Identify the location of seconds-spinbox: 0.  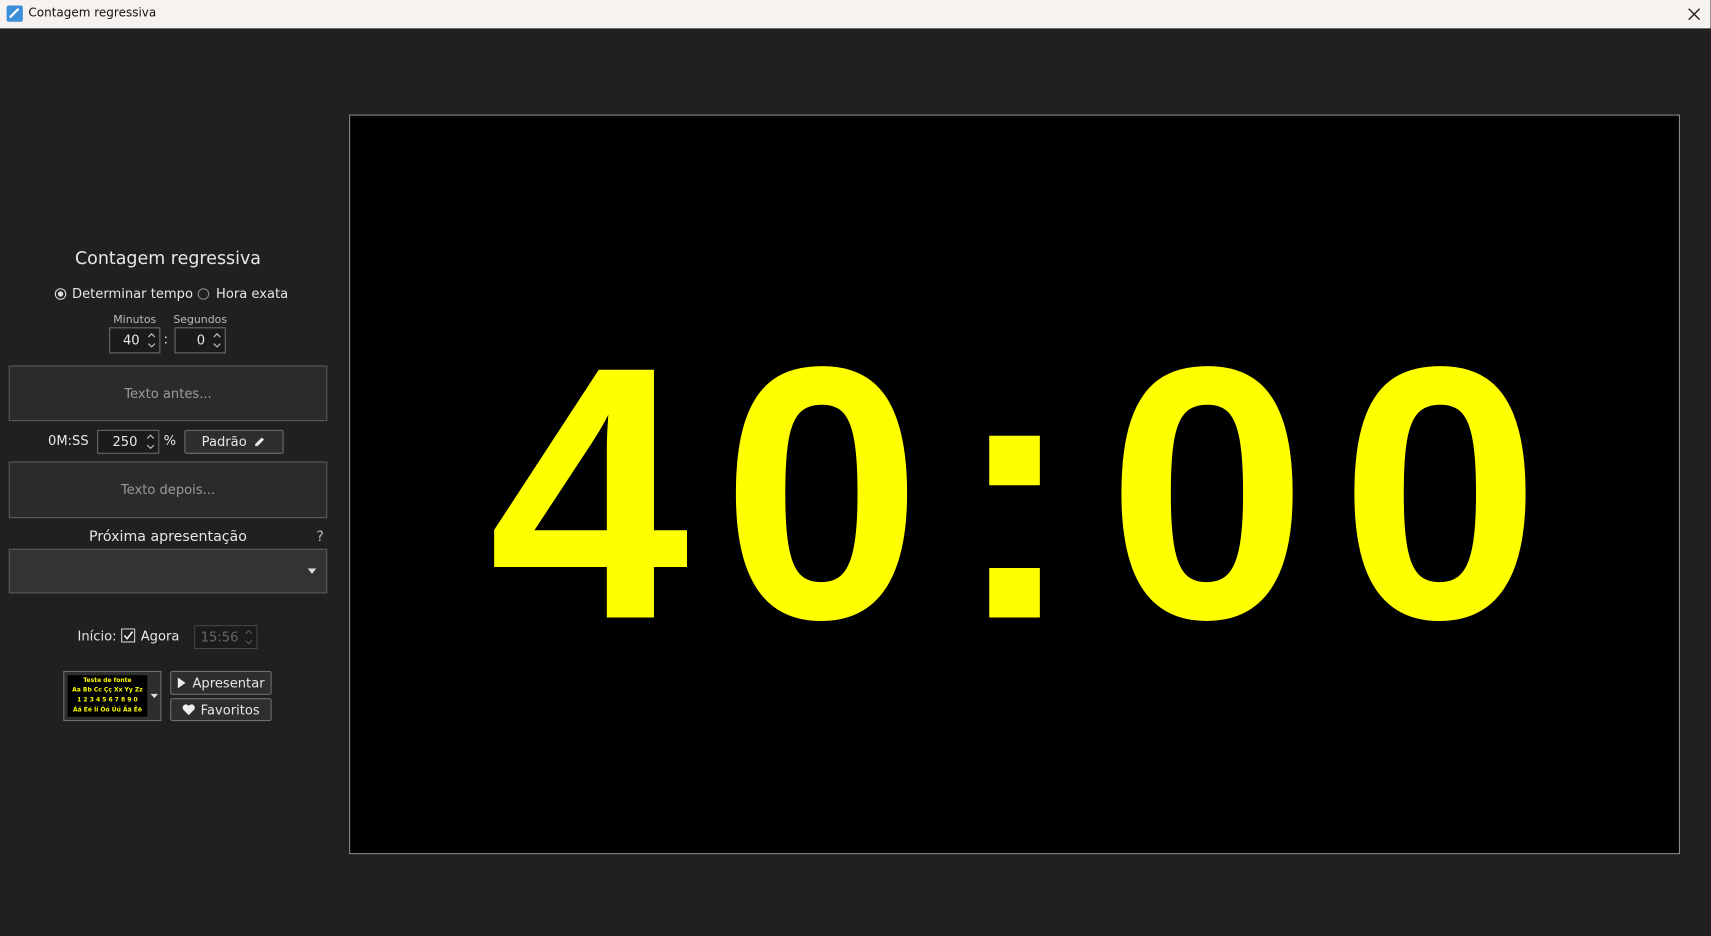
(200, 340).